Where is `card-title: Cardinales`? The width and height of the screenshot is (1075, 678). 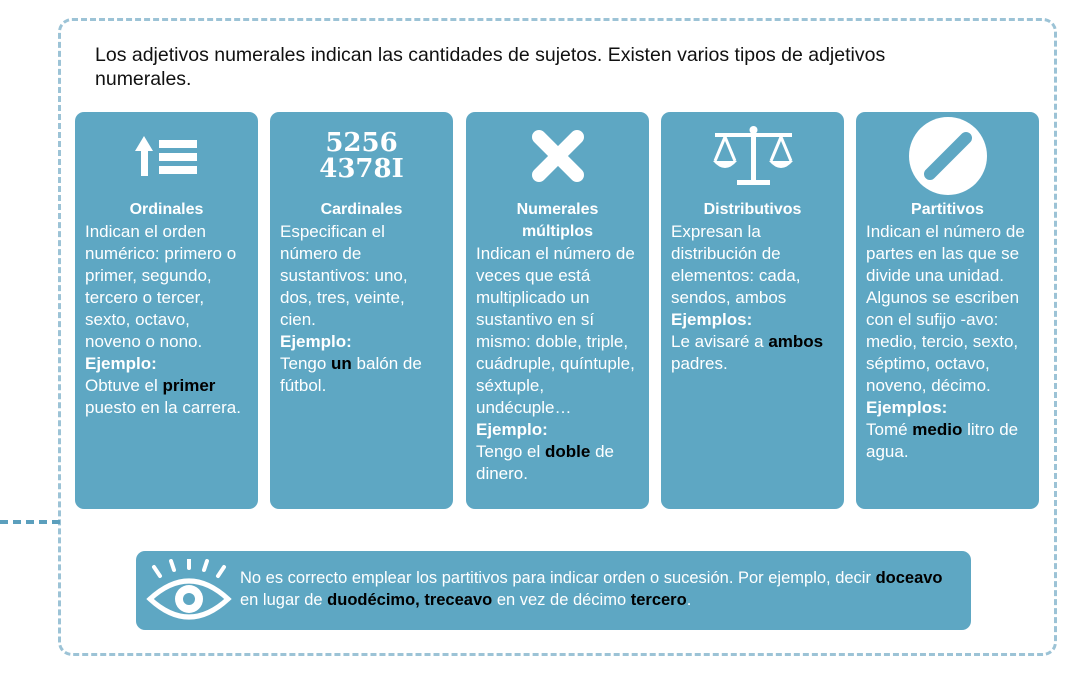 card-title: Cardinales is located at coordinates (361, 209).